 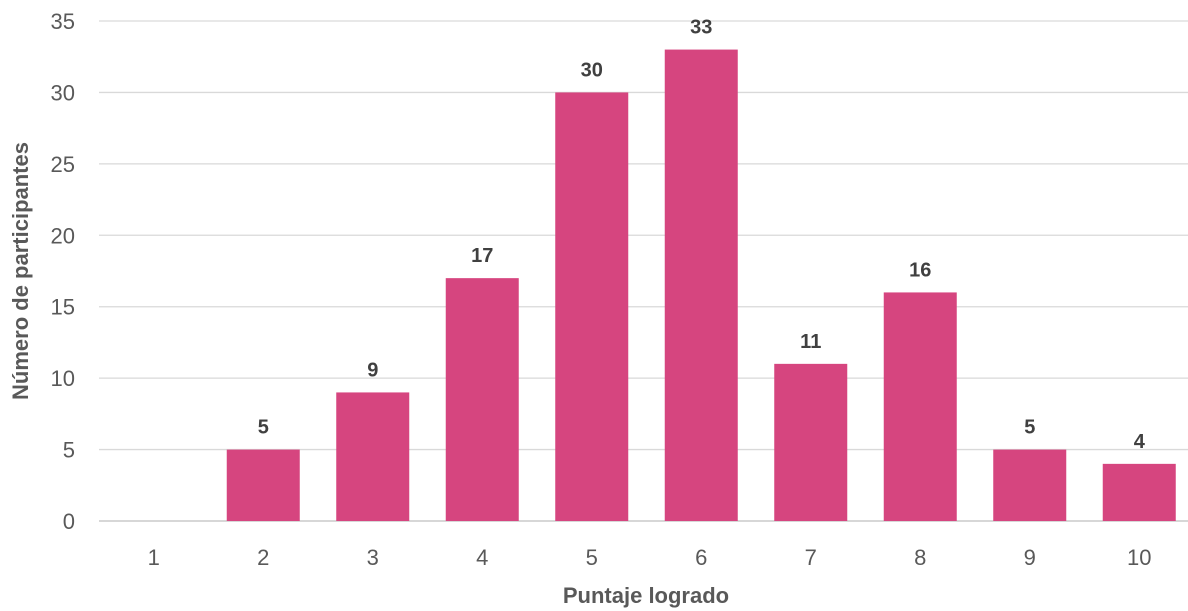 What do you see at coordinates (1139, 557) in the screenshot?
I see `x-tick-label: 10` at bounding box center [1139, 557].